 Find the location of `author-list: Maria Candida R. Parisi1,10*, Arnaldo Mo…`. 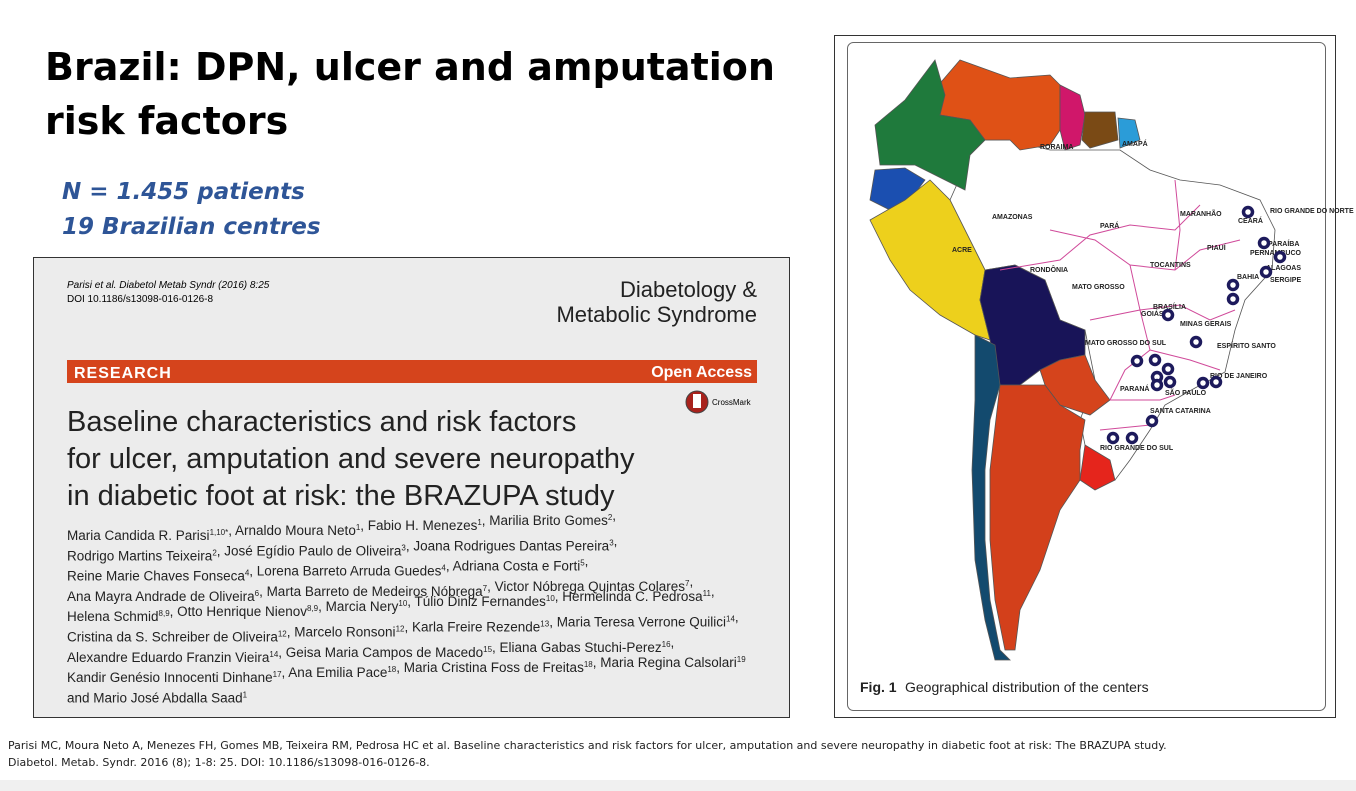

author-list: Maria Candida R. Parisi1,10*, Arnaldo Mo… is located at coordinates (406, 606).